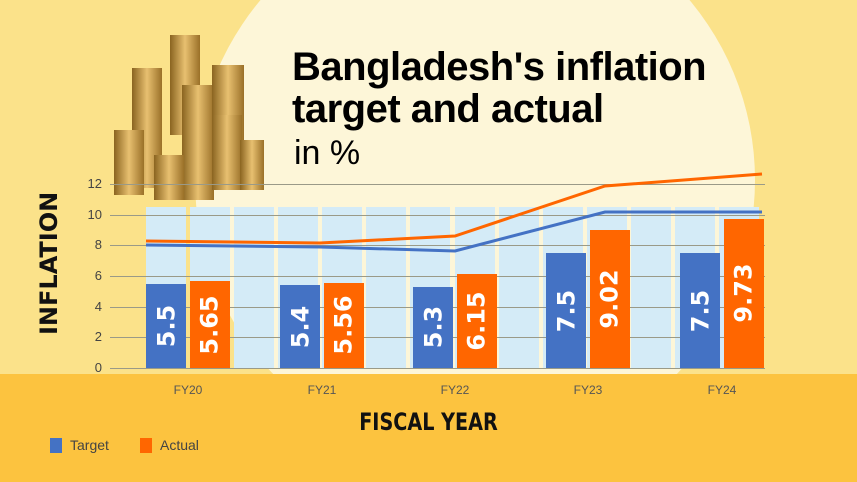 This screenshot has height=482, width=857. What do you see at coordinates (322, 390) in the screenshot?
I see `x-tick-label: FY21` at bounding box center [322, 390].